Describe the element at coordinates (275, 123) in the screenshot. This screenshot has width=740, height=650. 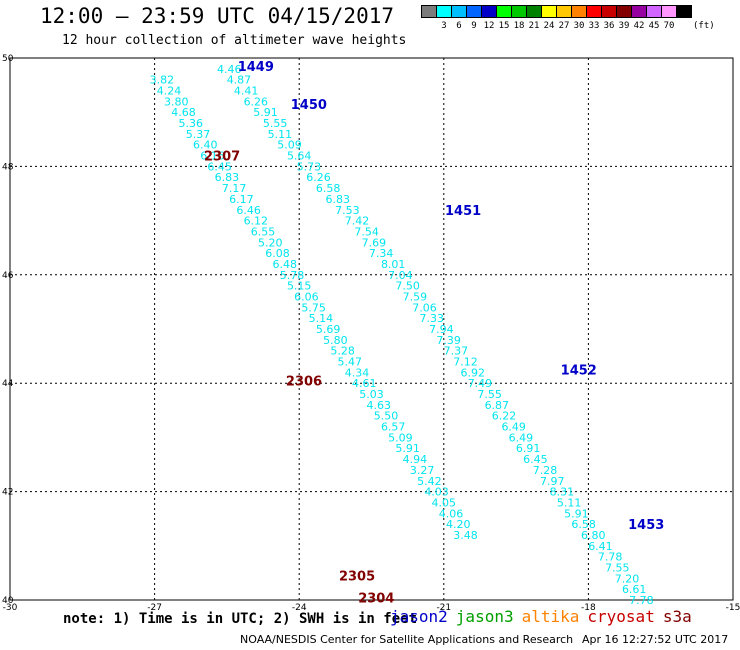
I see `wave-height-value: 5.55` at that location.